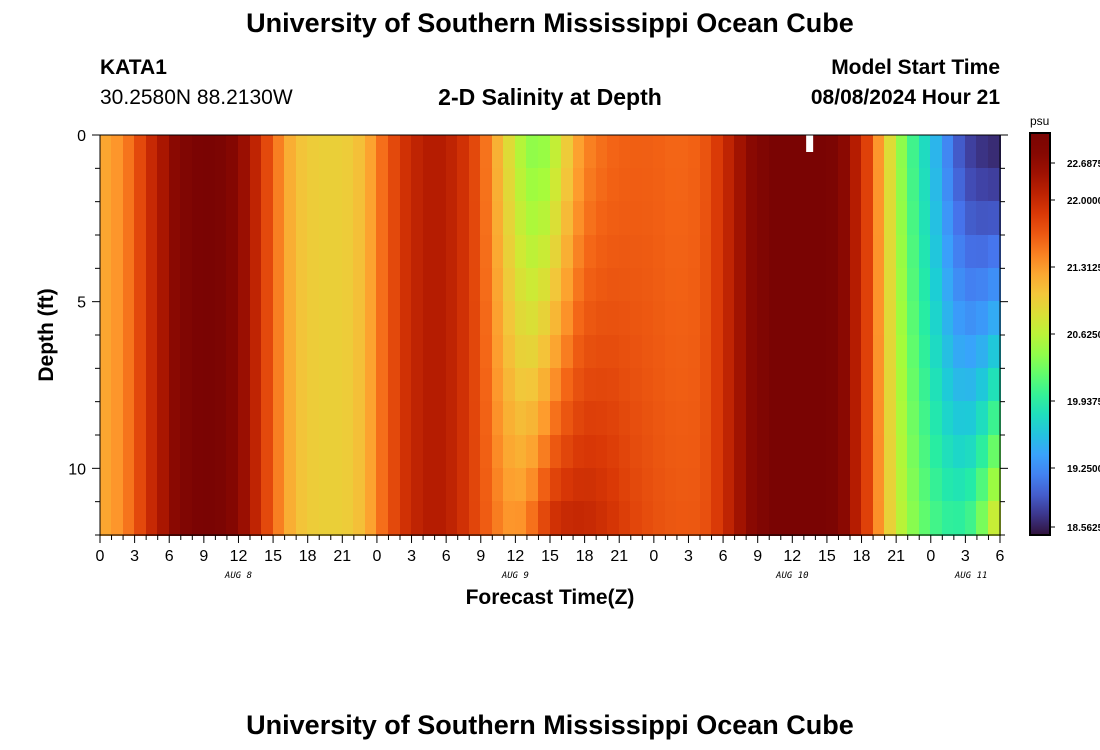  Describe the element at coordinates (930, 556) in the screenshot. I see `x-tick-label: 0` at that location.